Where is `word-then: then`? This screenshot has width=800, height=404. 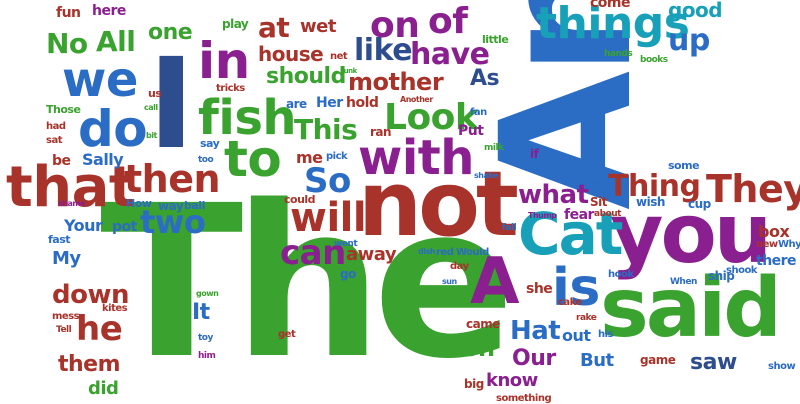 word-then: then is located at coordinates (172, 179).